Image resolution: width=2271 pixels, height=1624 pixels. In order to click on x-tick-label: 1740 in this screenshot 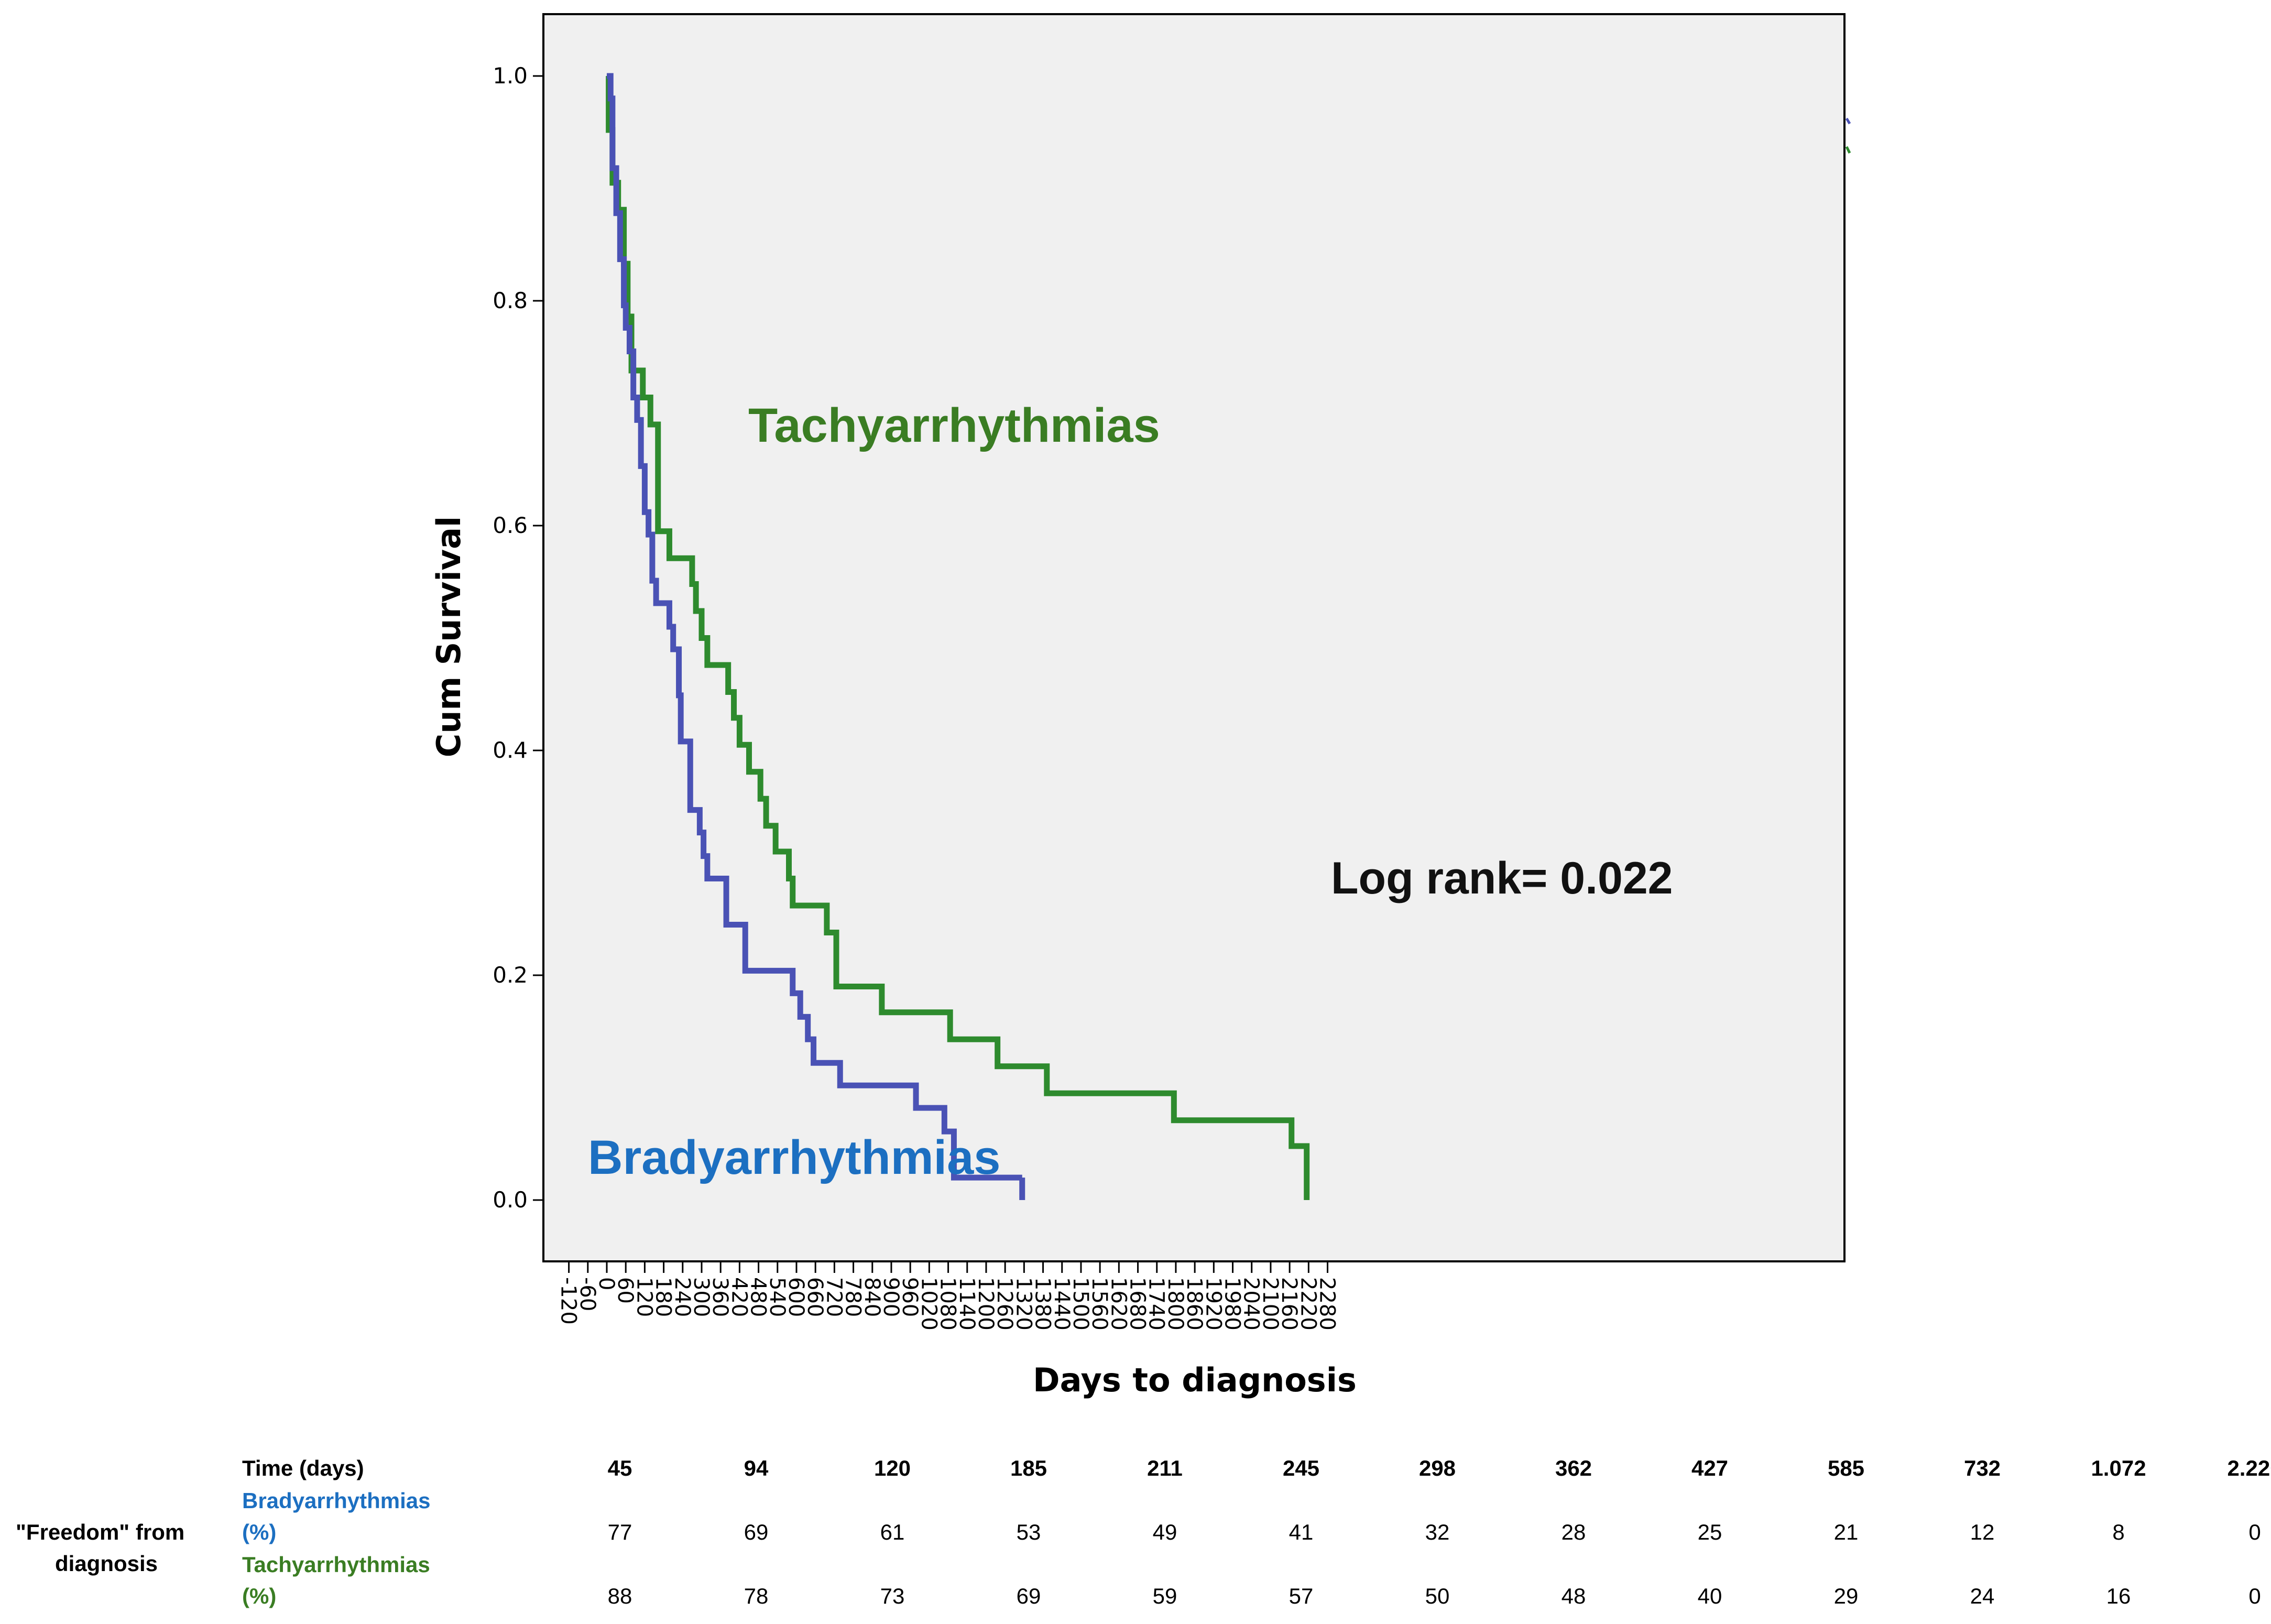, I will do `click(1156, 1304)`.